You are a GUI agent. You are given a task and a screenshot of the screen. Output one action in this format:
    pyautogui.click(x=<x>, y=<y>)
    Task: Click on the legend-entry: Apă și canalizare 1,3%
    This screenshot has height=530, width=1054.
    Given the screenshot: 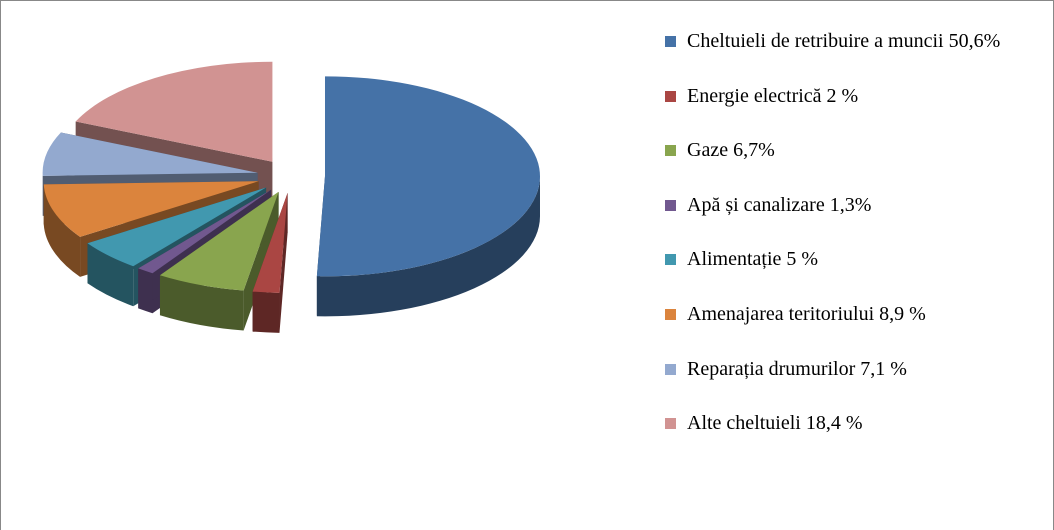 What is the action you would take?
    pyautogui.click(x=852, y=205)
    